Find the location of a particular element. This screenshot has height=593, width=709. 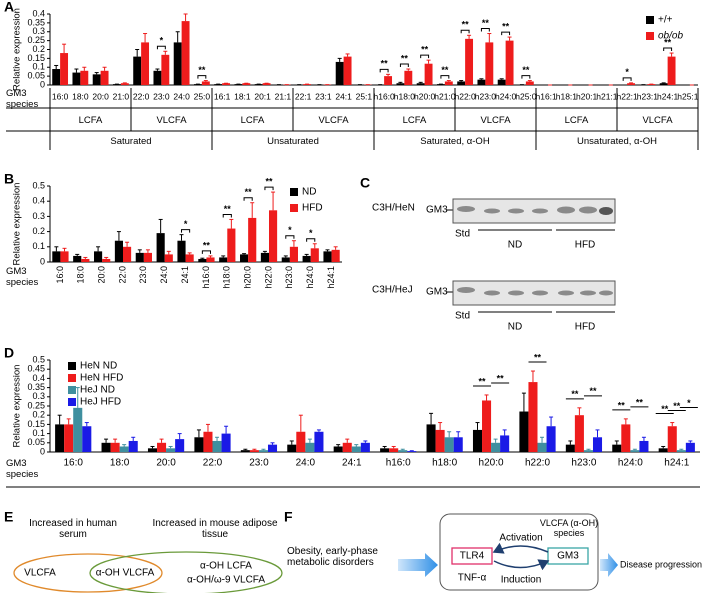

y-tick-label: 0.3 is located at coordinates (38, 31).